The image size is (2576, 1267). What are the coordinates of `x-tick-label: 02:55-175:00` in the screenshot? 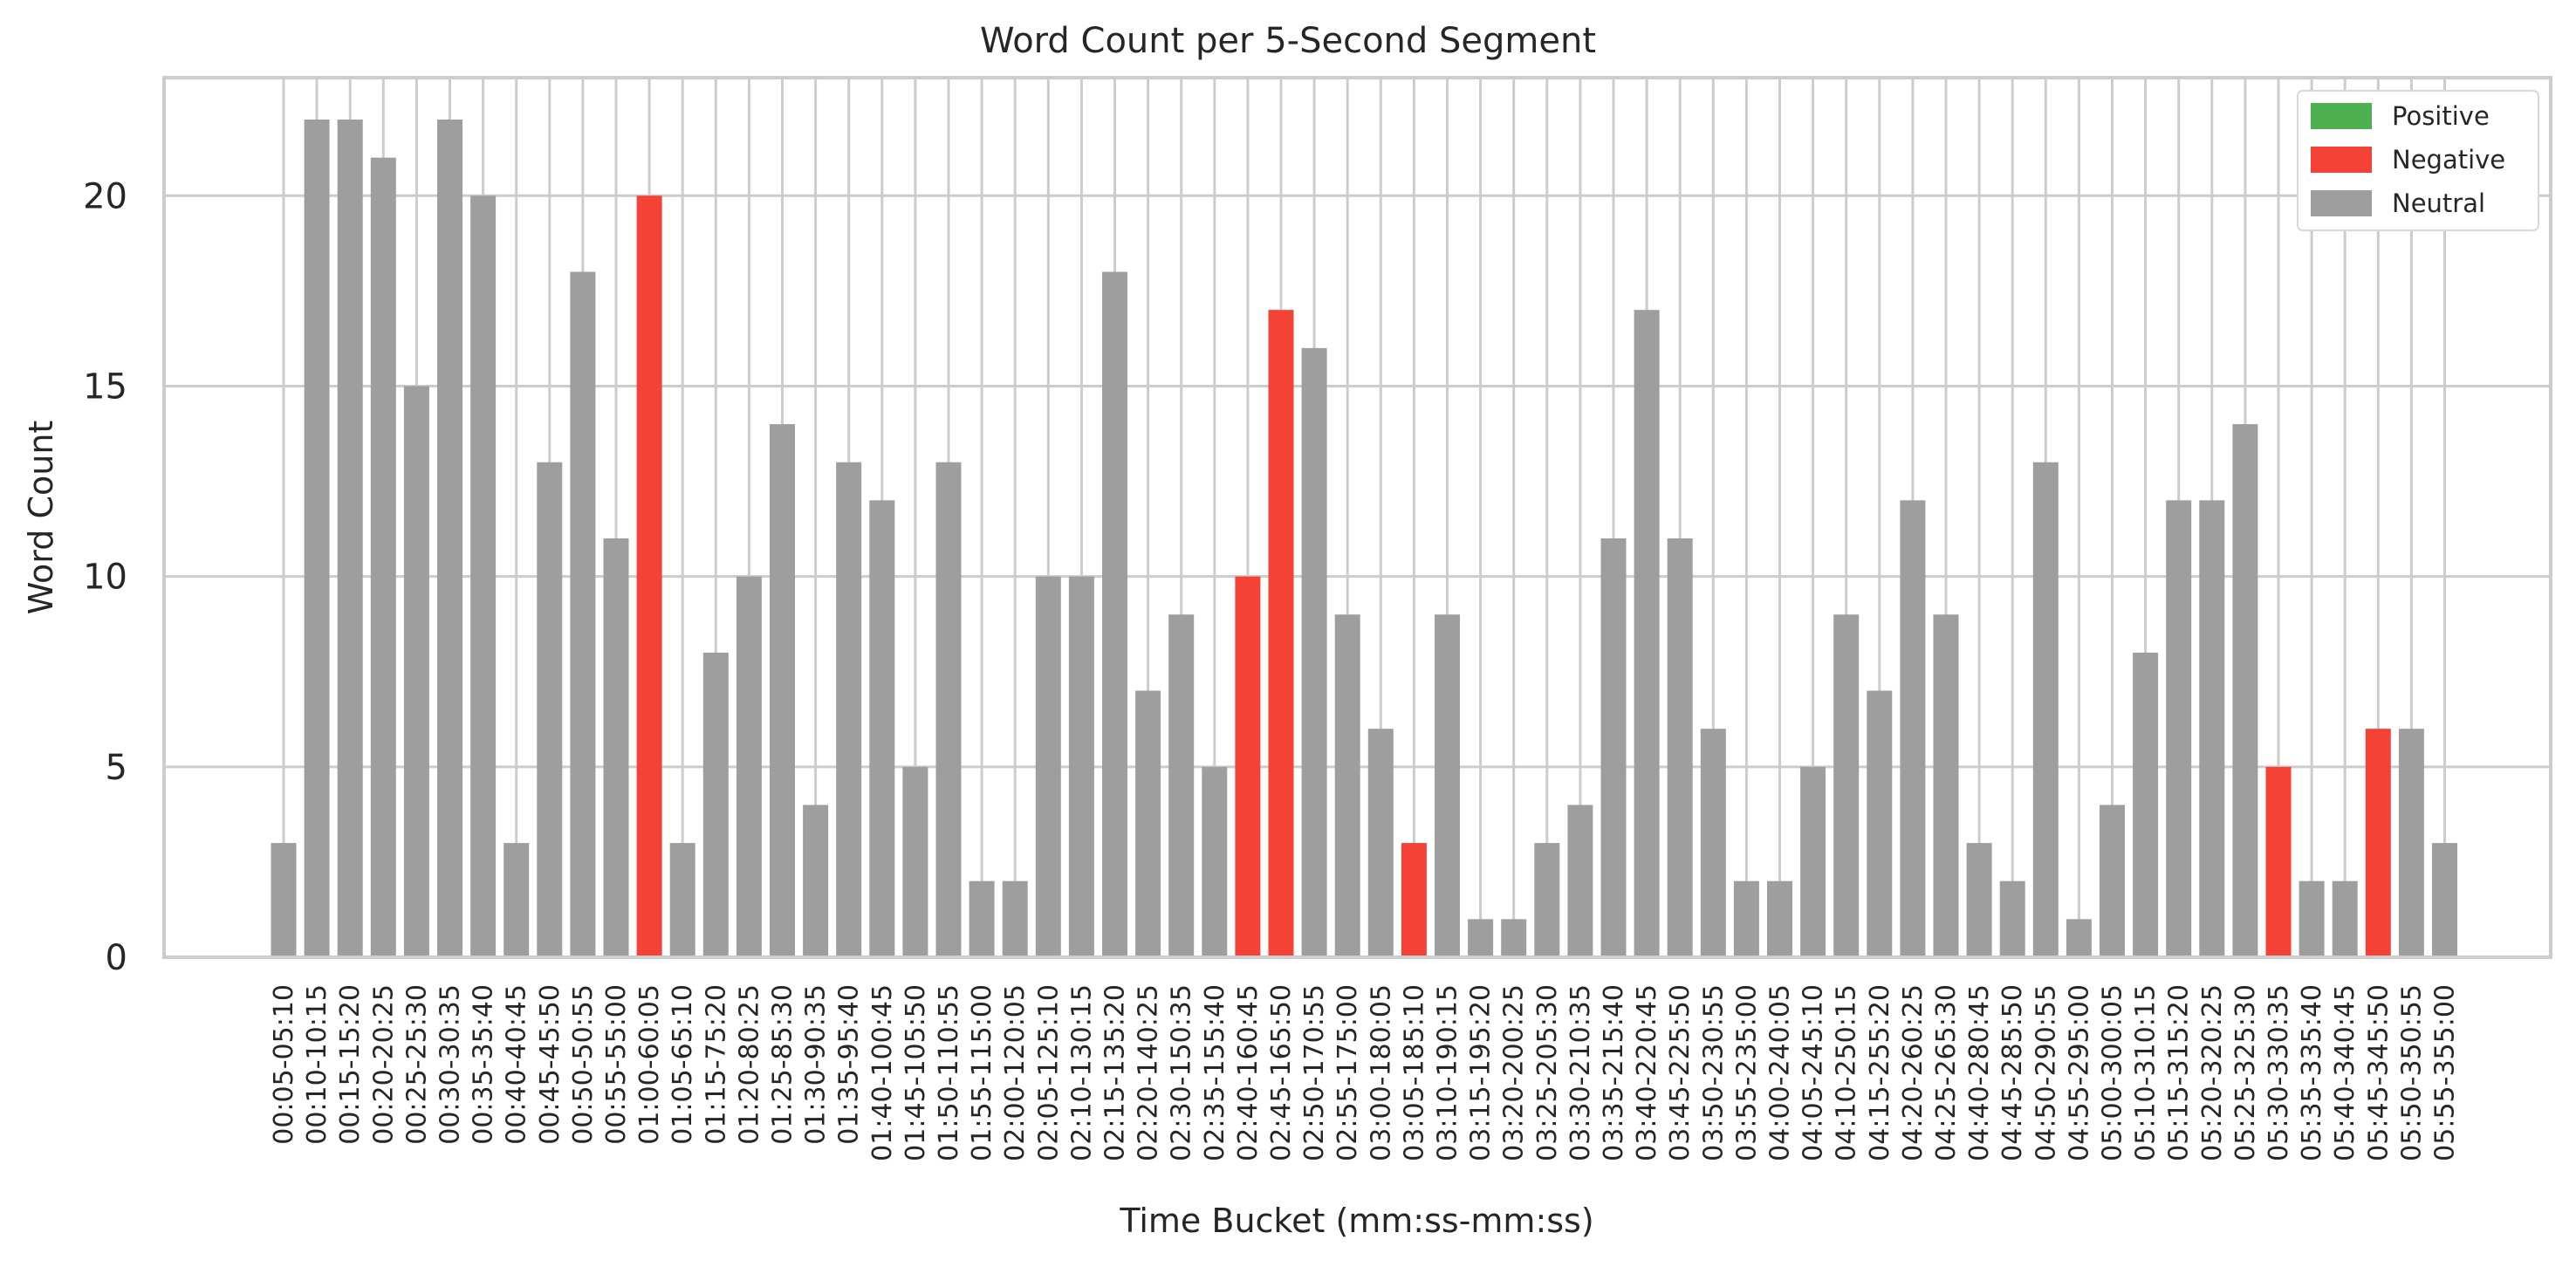 It's located at (1348, 1072).